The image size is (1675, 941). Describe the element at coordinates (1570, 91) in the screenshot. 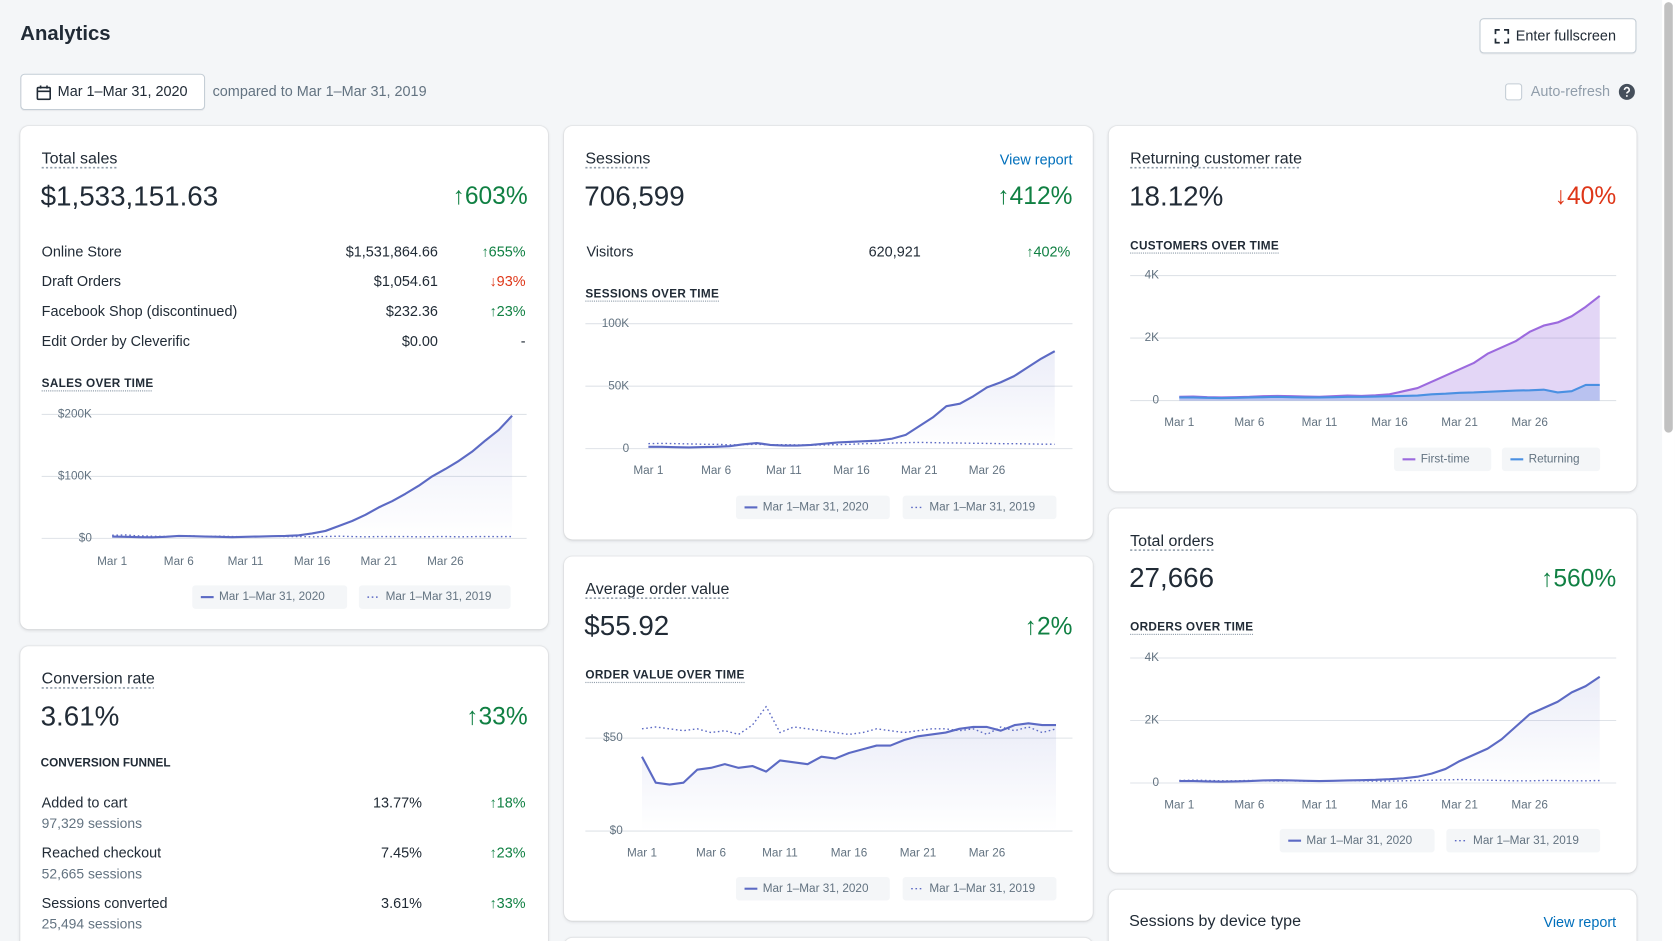

I see `auto-refresh-label: Auto-refresh` at that location.